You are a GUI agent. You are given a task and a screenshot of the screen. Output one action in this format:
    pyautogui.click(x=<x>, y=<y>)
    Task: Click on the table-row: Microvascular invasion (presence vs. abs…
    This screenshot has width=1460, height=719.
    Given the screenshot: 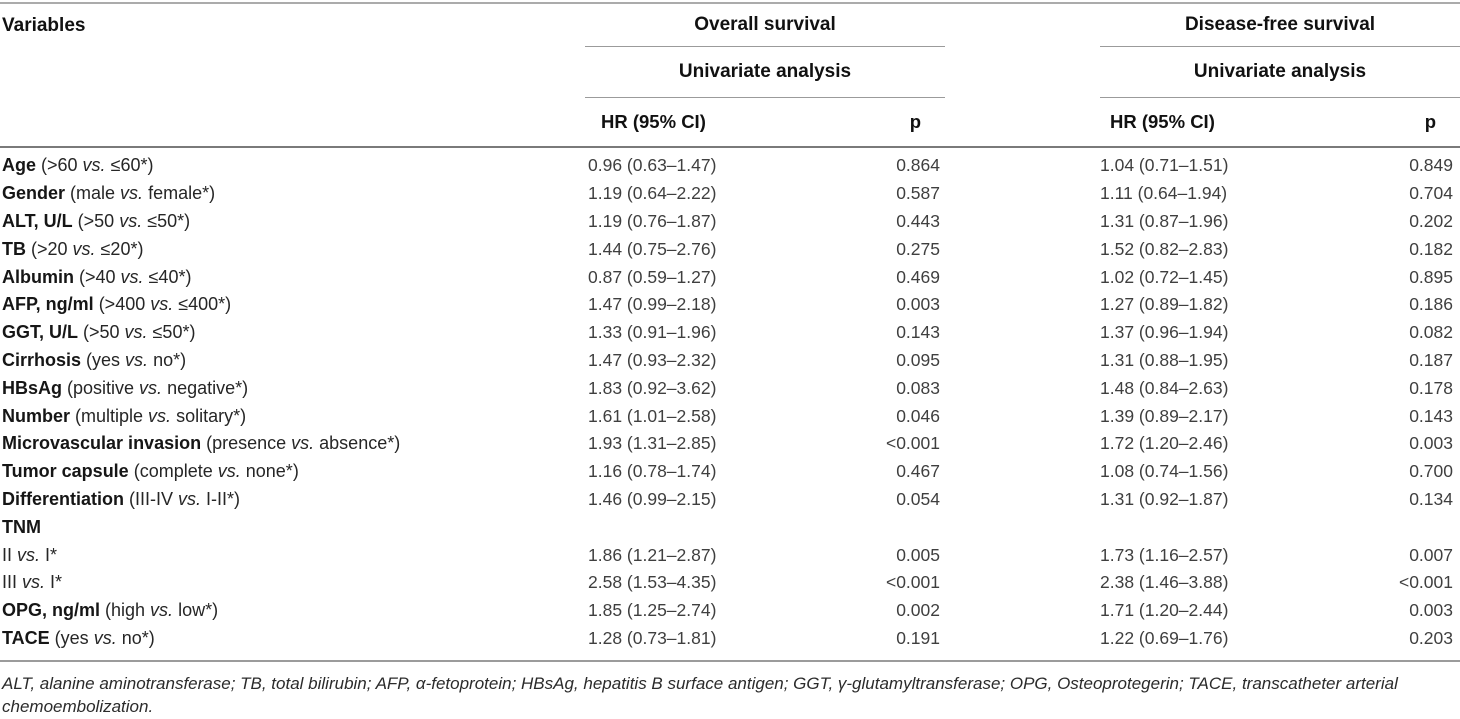 What is the action you would take?
    pyautogui.click(x=730, y=444)
    